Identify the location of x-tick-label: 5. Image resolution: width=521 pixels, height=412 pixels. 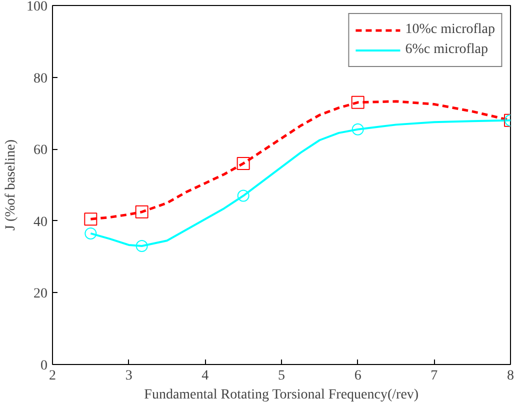
(281, 376).